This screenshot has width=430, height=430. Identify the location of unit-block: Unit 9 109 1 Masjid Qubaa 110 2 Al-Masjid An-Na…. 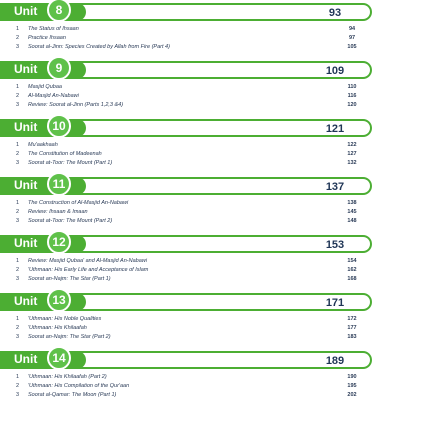
(215, 85).